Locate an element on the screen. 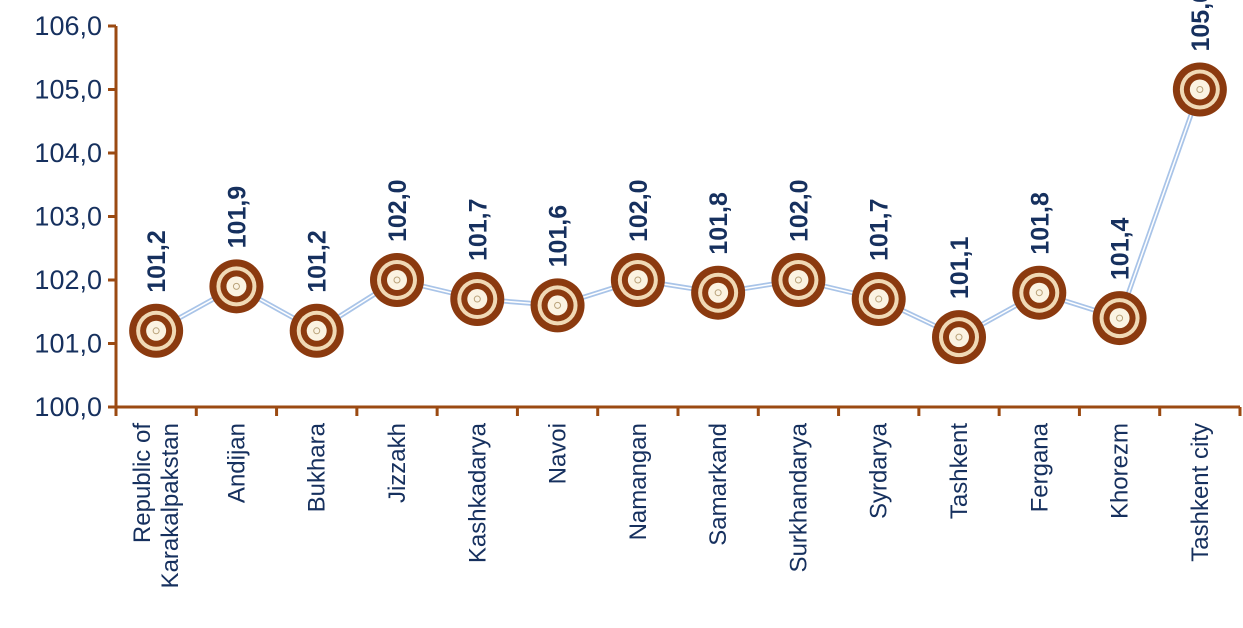  x-category-label: Bukhara is located at coordinates (317, 467).